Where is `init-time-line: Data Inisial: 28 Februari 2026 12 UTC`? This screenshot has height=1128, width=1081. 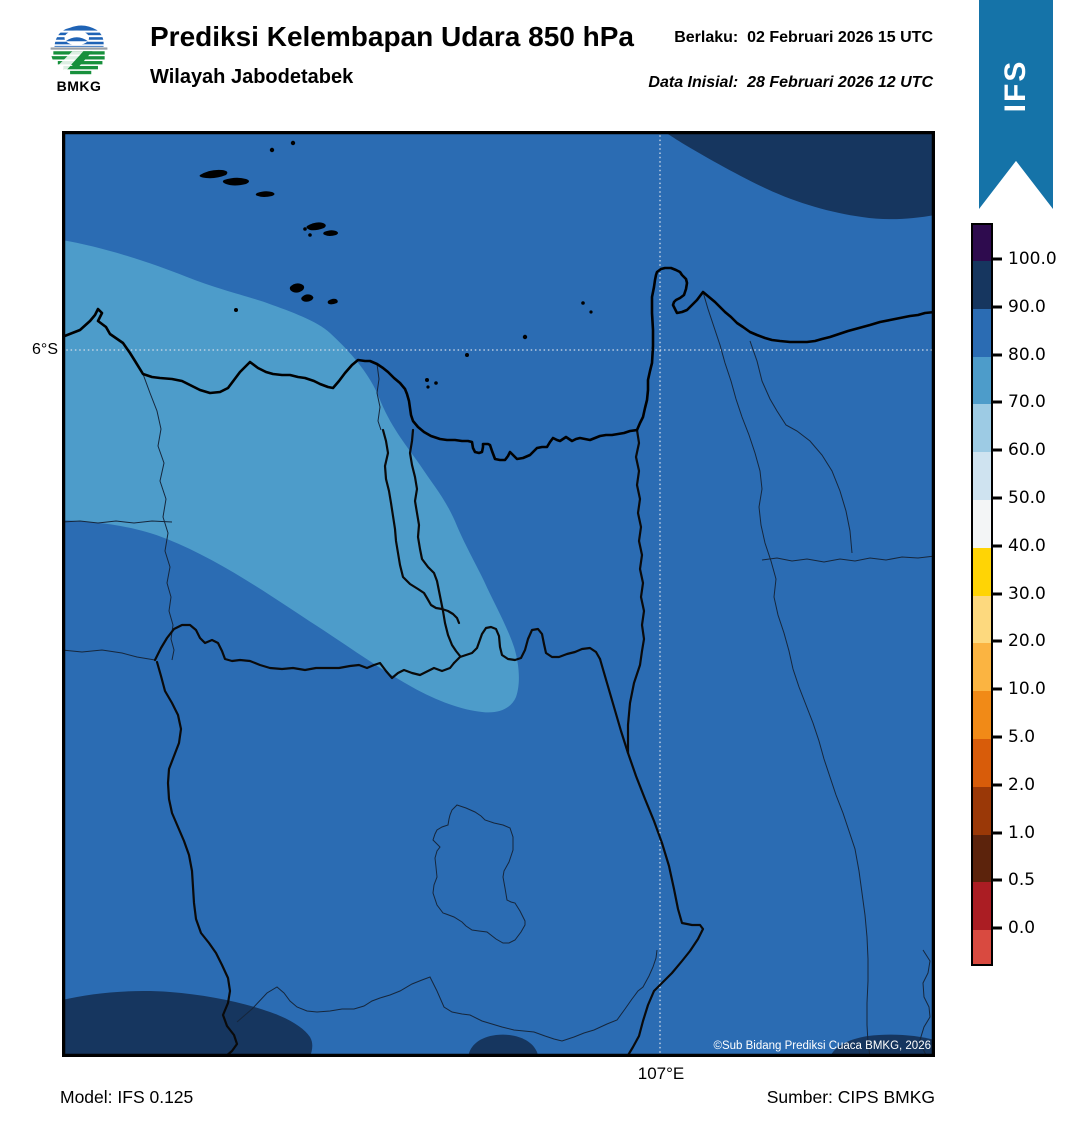
init-time-line: Data Inisial: 28 Februari 2026 12 UTC is located at coordinates (790, 83).